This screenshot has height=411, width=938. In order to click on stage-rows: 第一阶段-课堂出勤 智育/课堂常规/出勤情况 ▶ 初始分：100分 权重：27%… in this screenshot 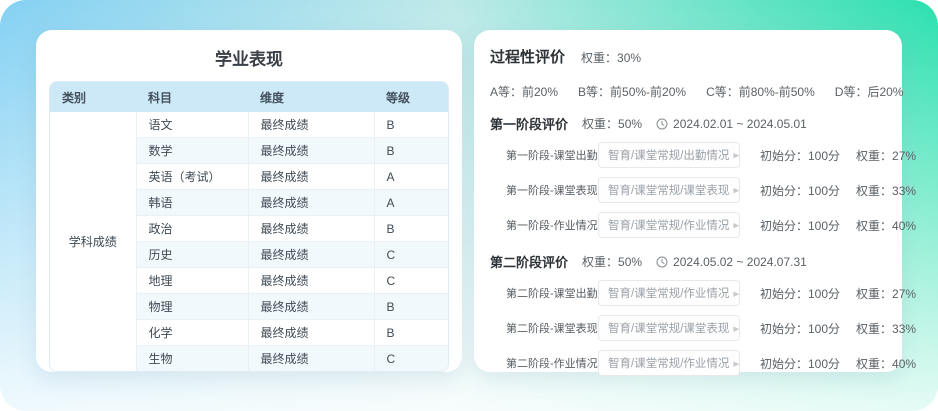, I will do `click(711, 190)`.